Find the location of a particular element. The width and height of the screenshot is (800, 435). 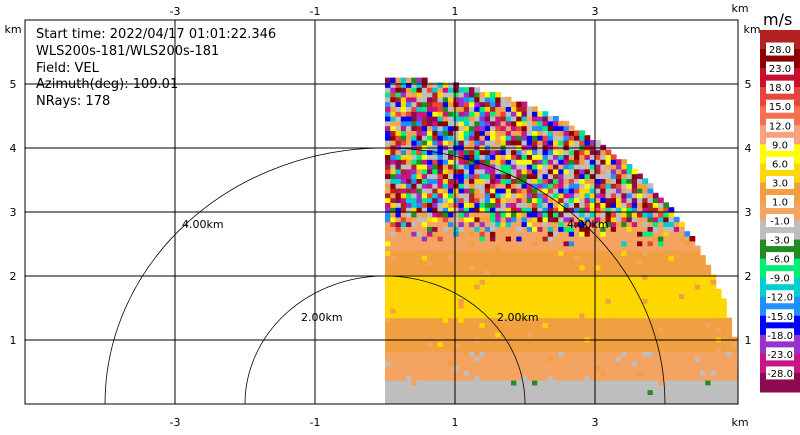

x-tick-label-top: -1 is located at coordinates (315, 11).